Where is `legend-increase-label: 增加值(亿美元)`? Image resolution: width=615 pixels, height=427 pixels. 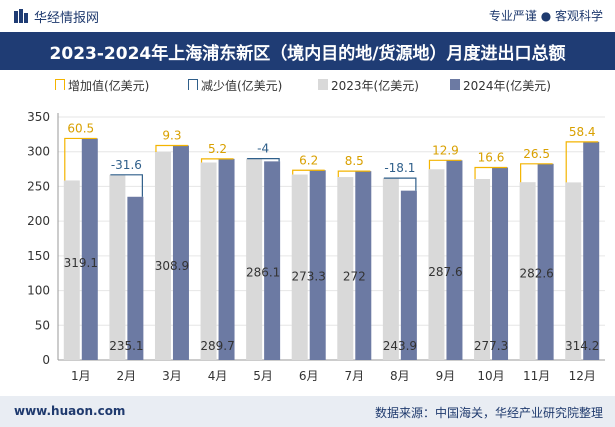 legend-increase-label: 增加值(亿美元) is located at coordinates (109, 86).